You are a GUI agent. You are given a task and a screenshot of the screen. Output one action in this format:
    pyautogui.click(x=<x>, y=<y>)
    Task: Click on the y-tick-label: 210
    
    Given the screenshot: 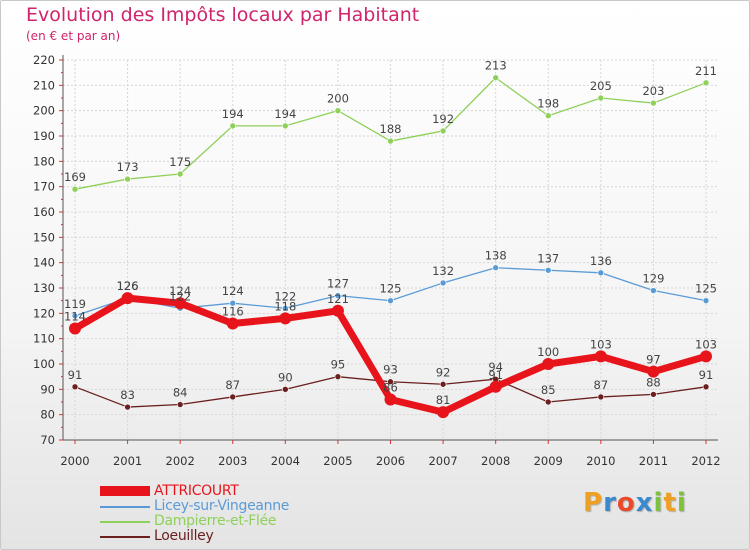 What is the action you would take?
    pyautogui.click(x=44, y=85)
    